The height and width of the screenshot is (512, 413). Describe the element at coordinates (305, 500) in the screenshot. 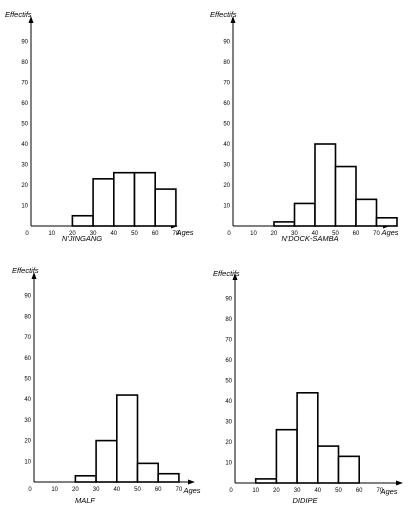

I see `chart-title: DIDIPE` at that location.